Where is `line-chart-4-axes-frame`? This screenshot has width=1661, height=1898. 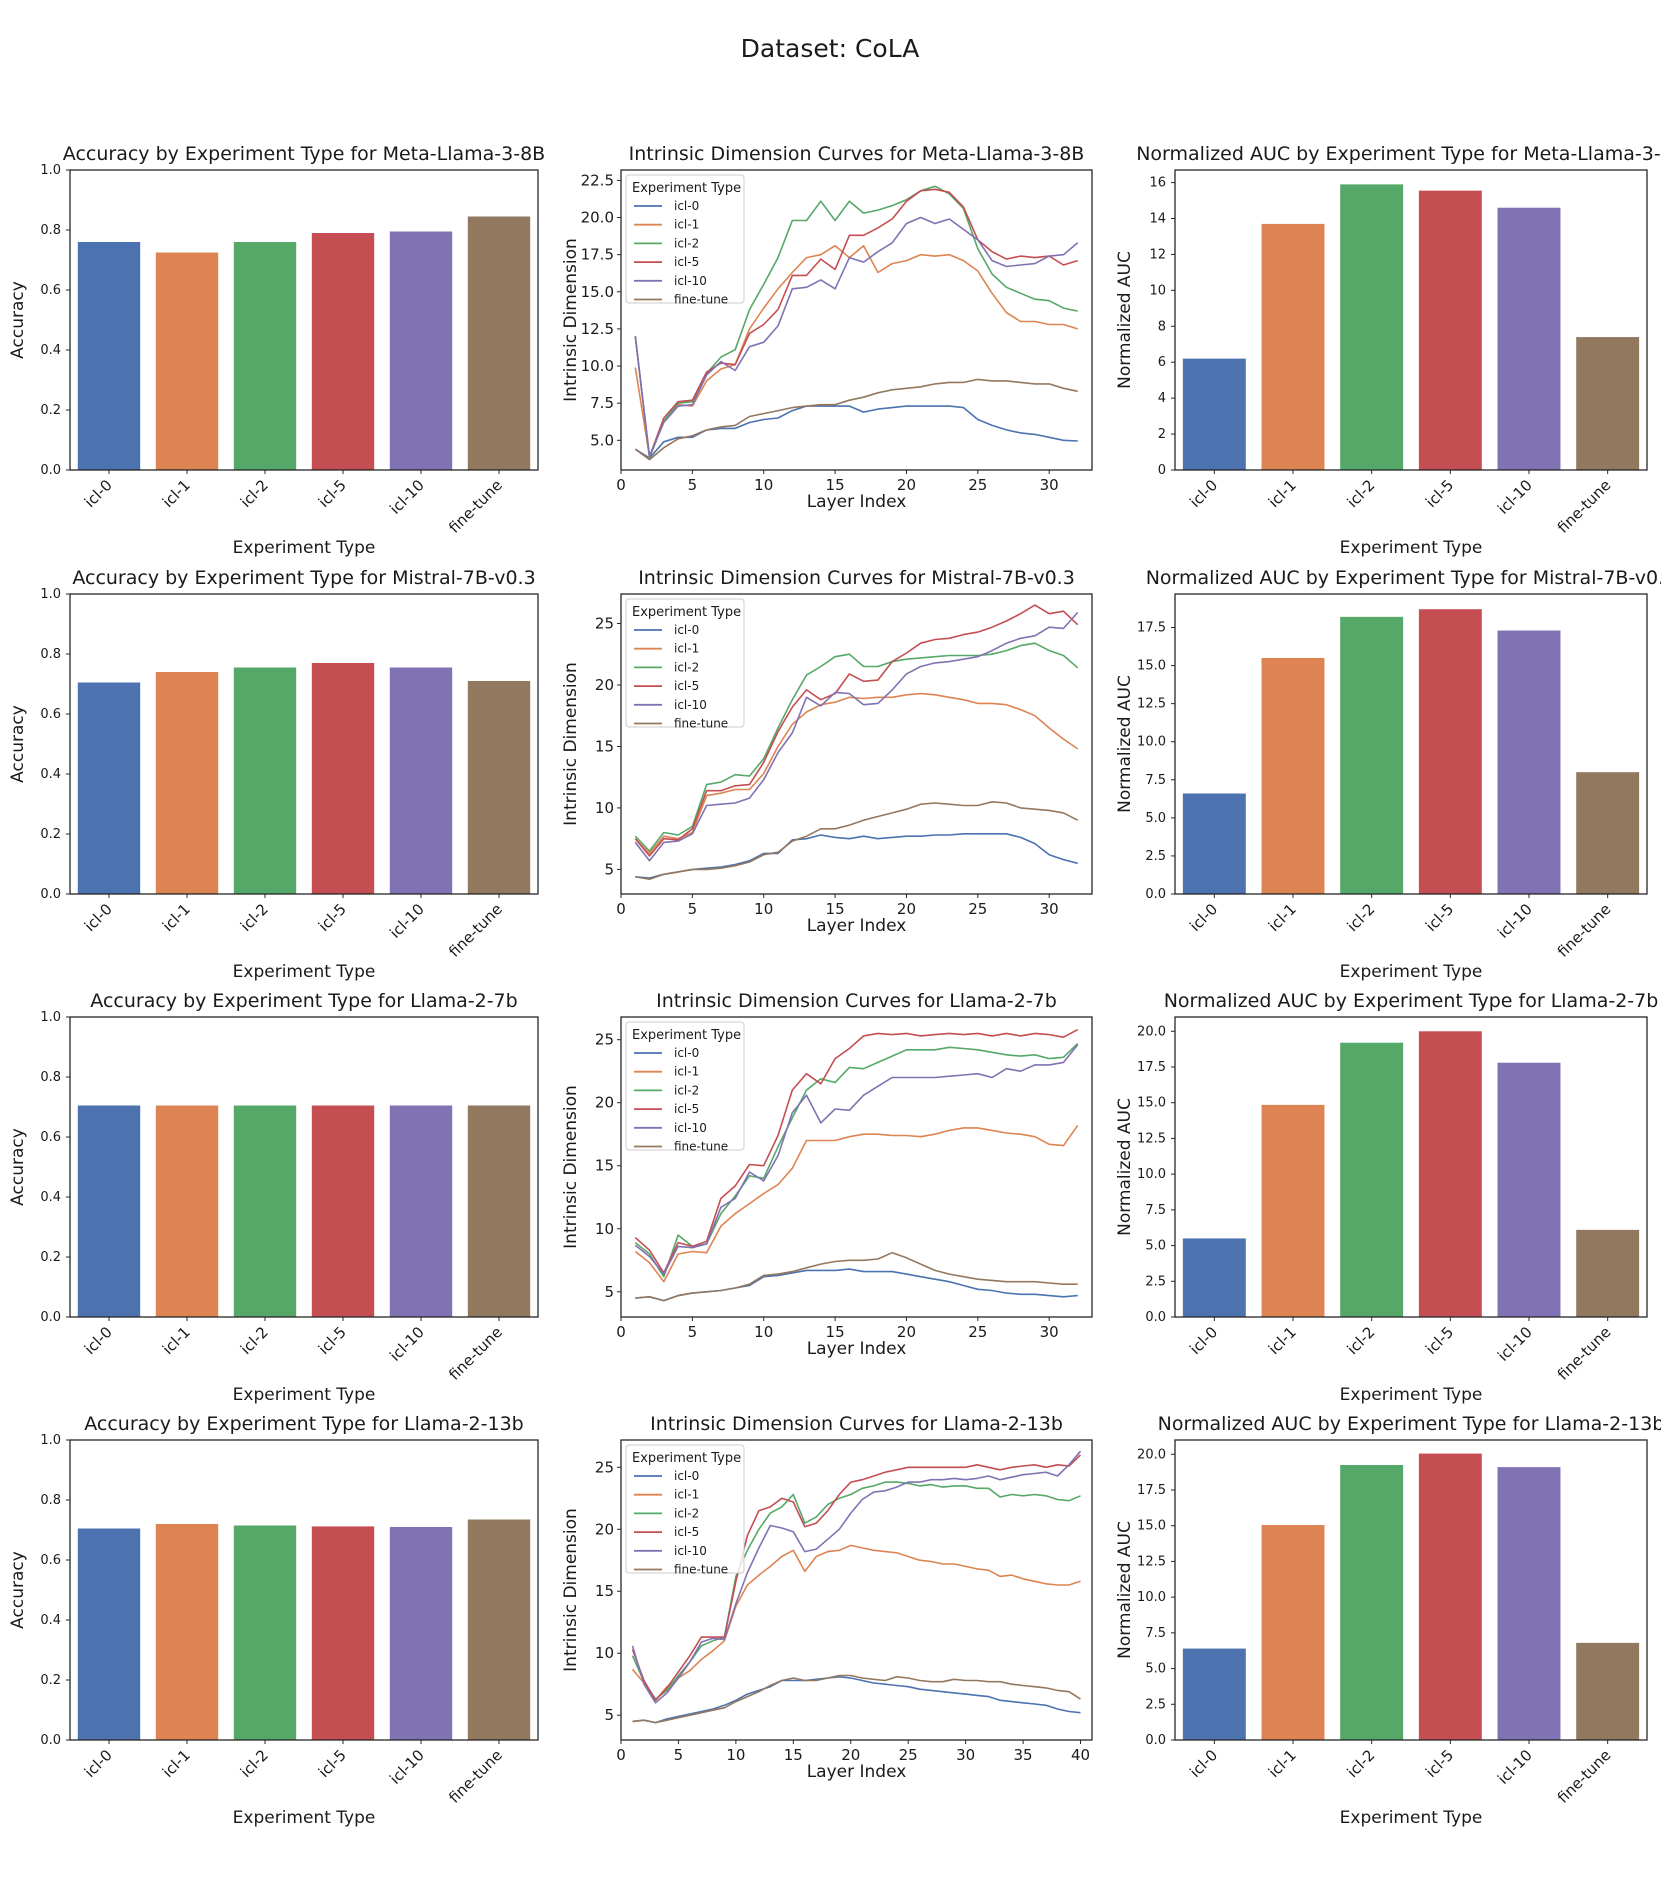 line-chart-4-axes-frame is located at coordinates (856, 744).